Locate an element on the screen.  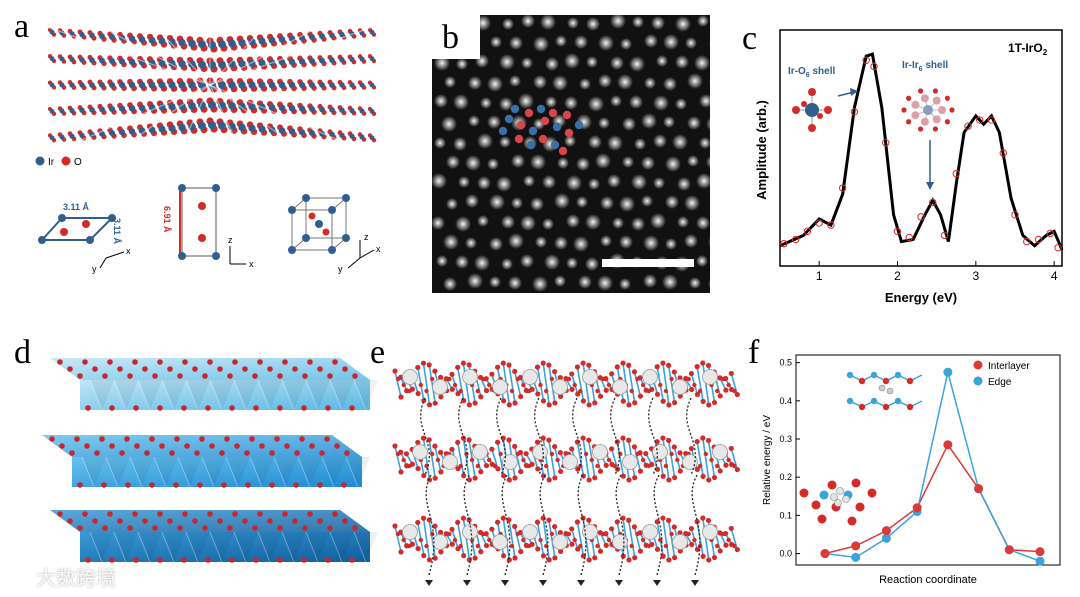
panel-letter-f: f is located at coordinates (754, 352).